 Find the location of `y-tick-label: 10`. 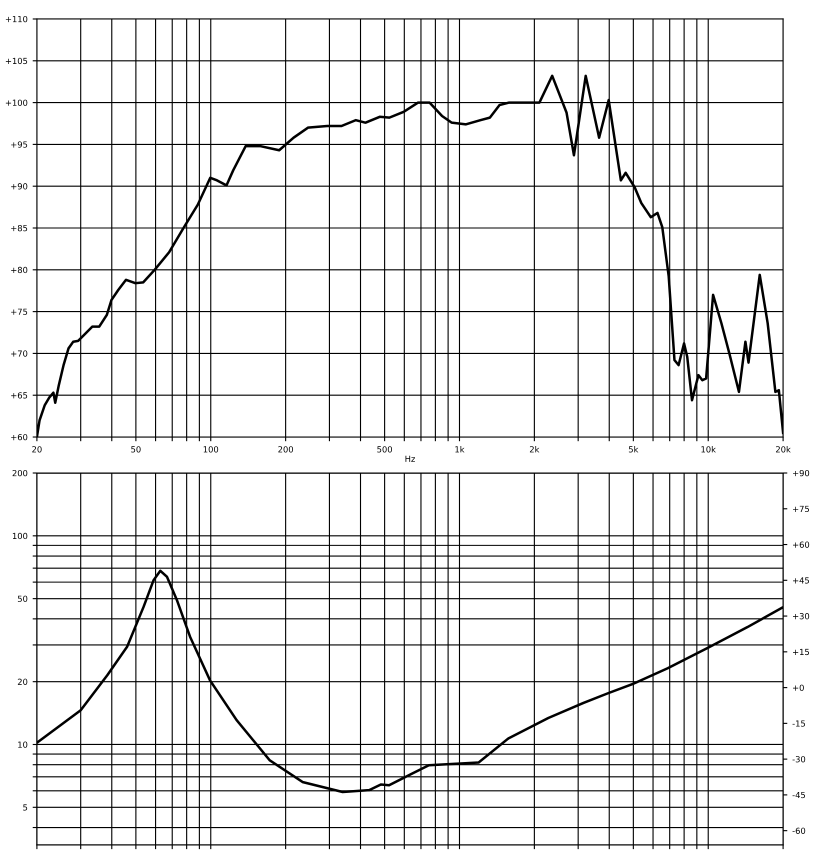

y-tick-label: 10 is located at coordinates (23, 744).